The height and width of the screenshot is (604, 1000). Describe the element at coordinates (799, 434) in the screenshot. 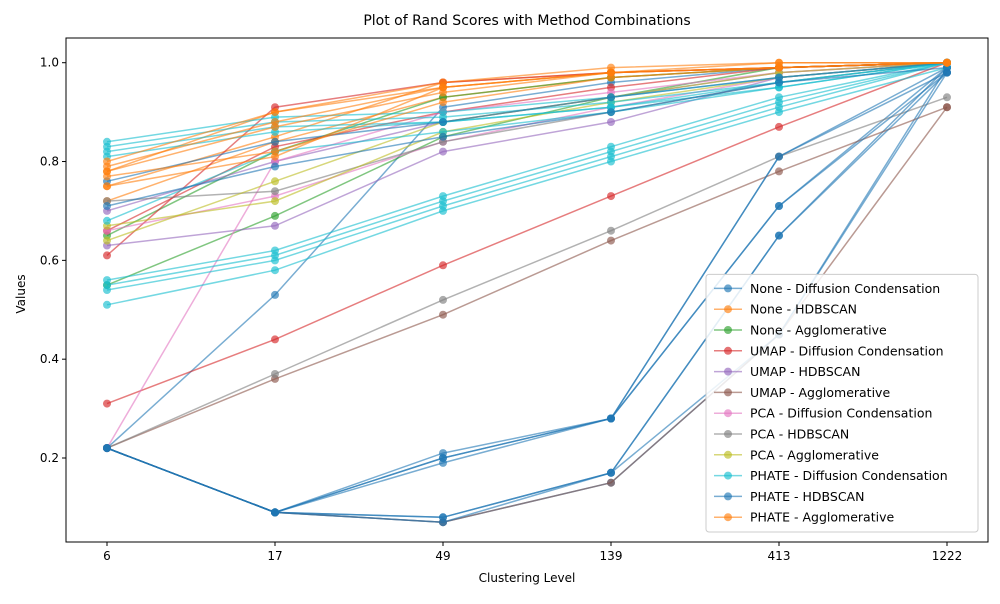

I see `legend-label: PCA - HDBSCAN` at that location.